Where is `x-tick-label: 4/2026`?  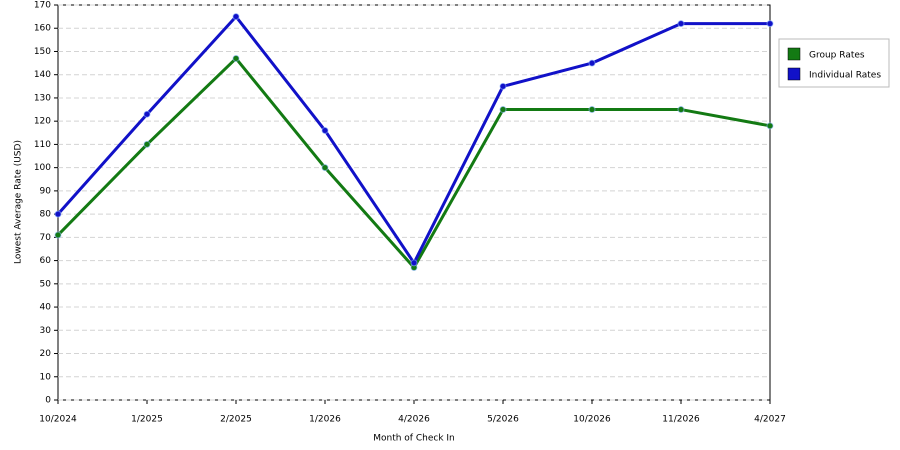
x-tick-label: 4/2026 is located at coordinates (414, 420).